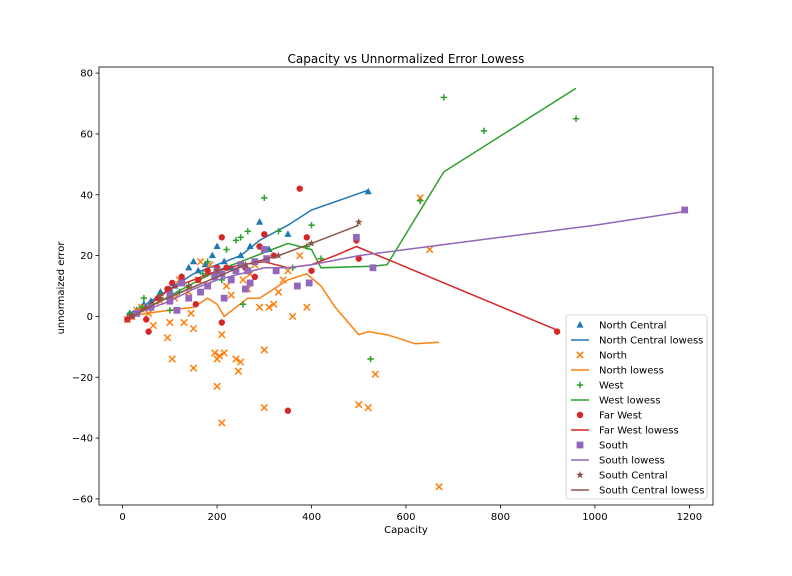  I want to click on series-line-south-central-lowess, so click(245, 271).